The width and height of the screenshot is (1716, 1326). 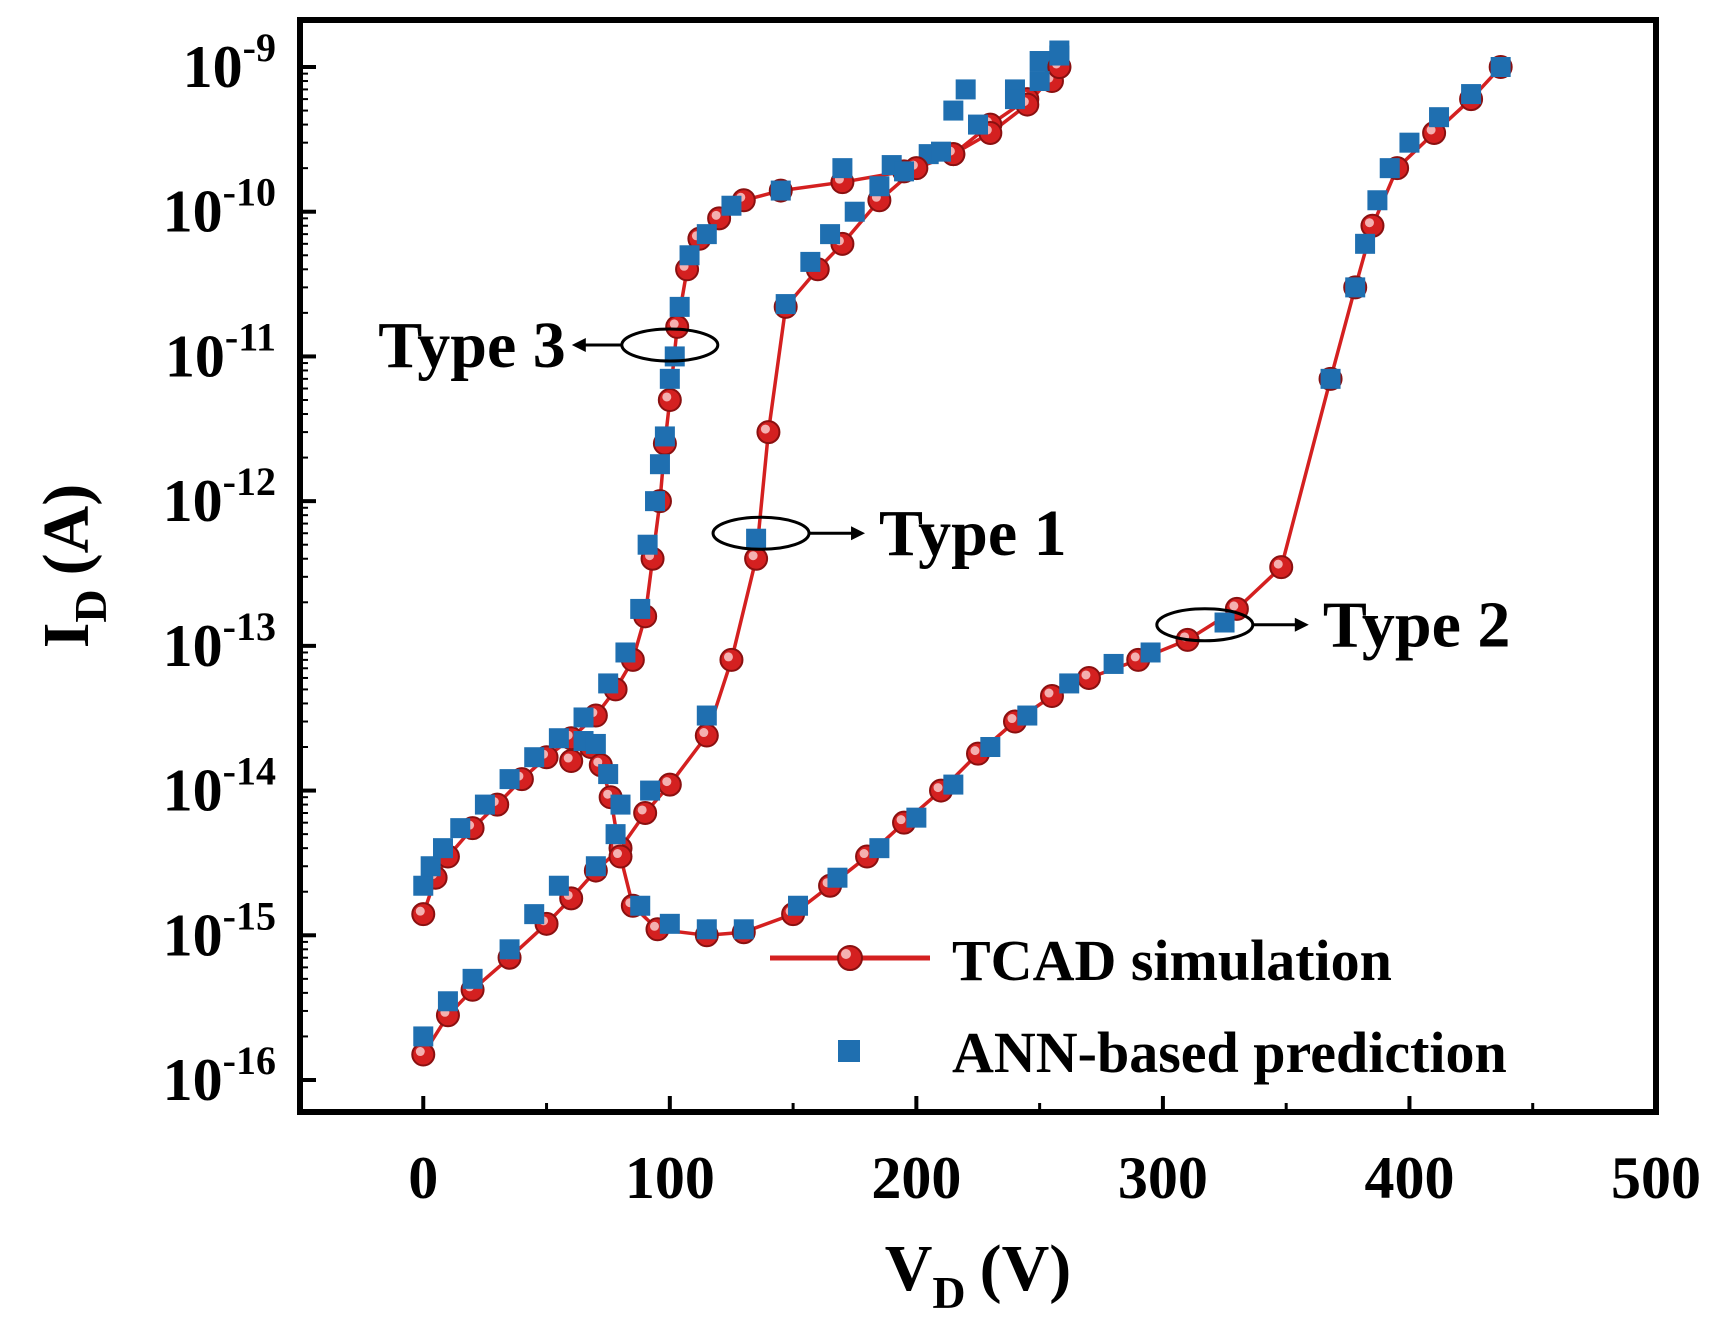 What do you see at coordinates (948, 1292) in the screenshot?
I see `x-axis-title-sub: D` at bounding box center [948, 1292].